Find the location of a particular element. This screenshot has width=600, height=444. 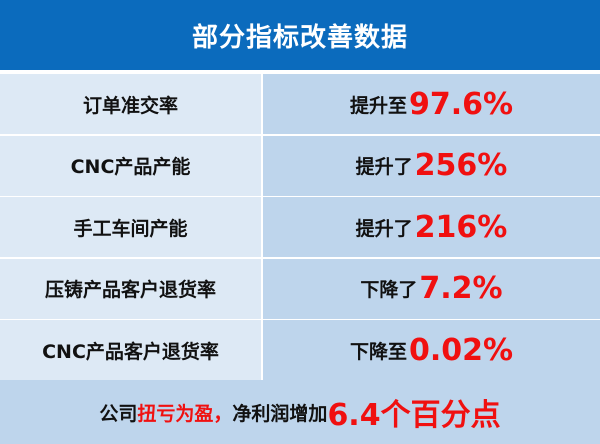

footer-prefix: 公司 is located at coordinates (118, 413).